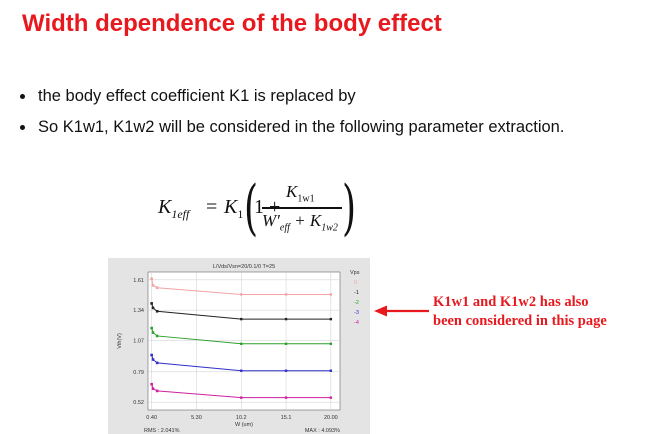  I want to click on formula-numerator: K1w1, so click(300, 193).